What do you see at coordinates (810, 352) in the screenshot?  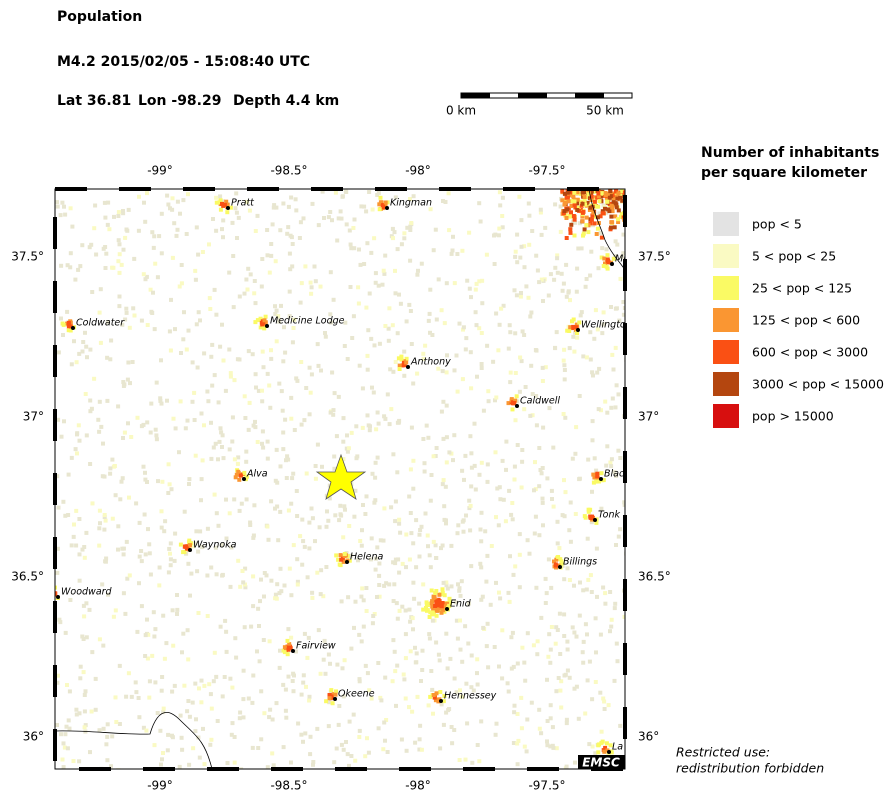 I see `legend-label: 600 < pop < 3000` at bounding box center [810, 352].